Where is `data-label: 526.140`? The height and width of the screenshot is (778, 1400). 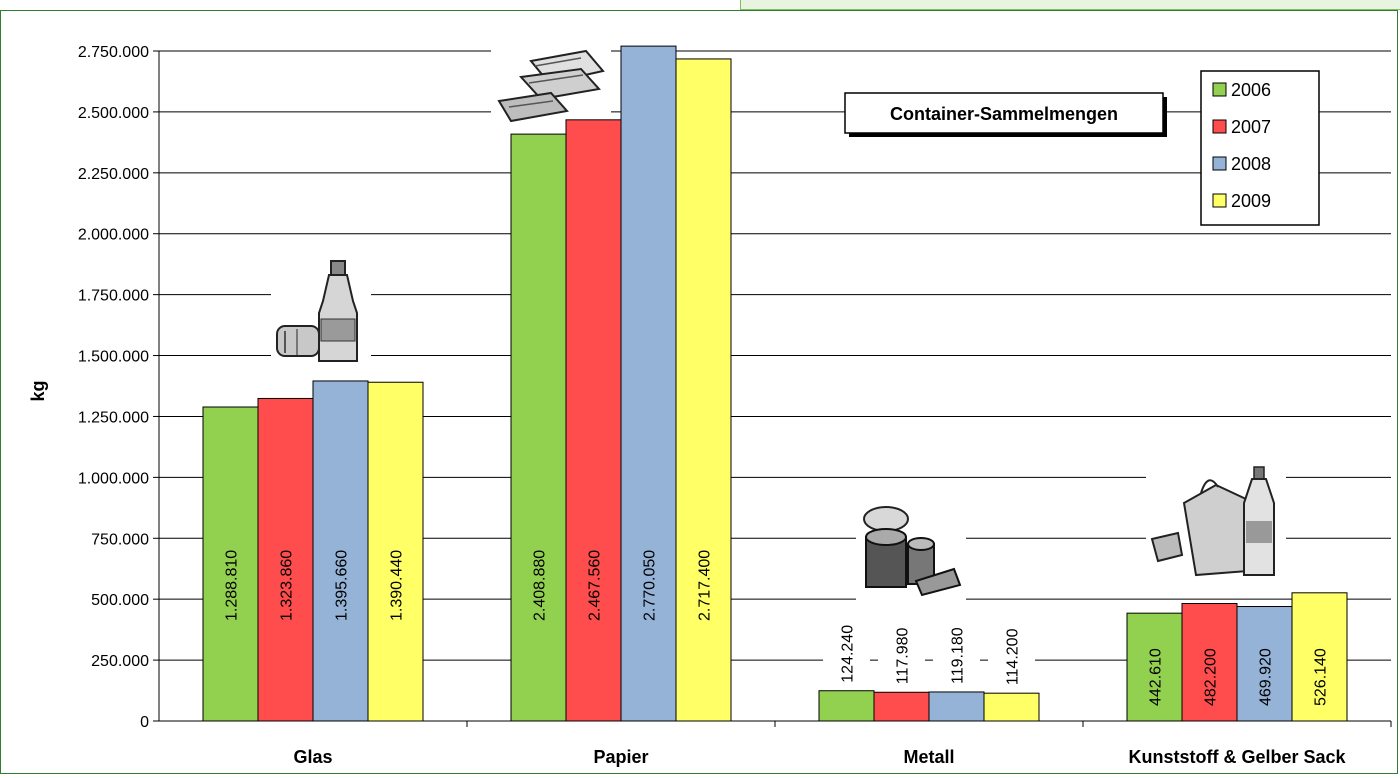
data-label: 526.140 is located at coordinates (1321, 677).